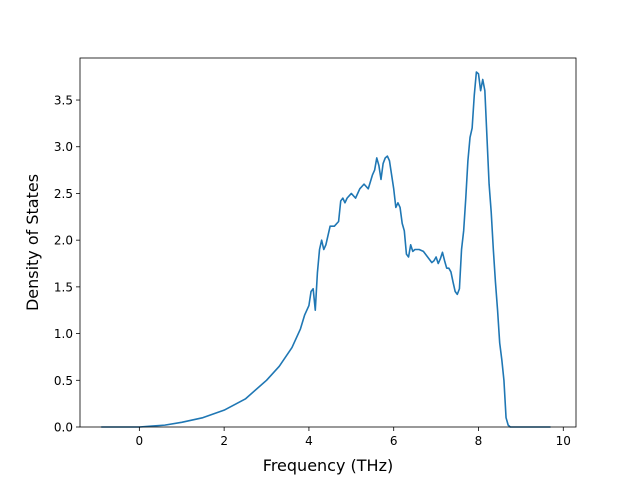 The image size is (640, 480). I want to click on y-axis-label: Density of States, so click(32, 242).